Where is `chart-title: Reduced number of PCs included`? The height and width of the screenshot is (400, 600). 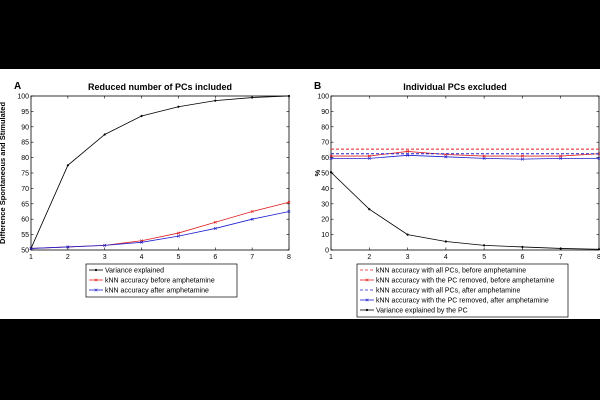
chart-title: Reduced number of PCs included is located at coordinates (160, 87).